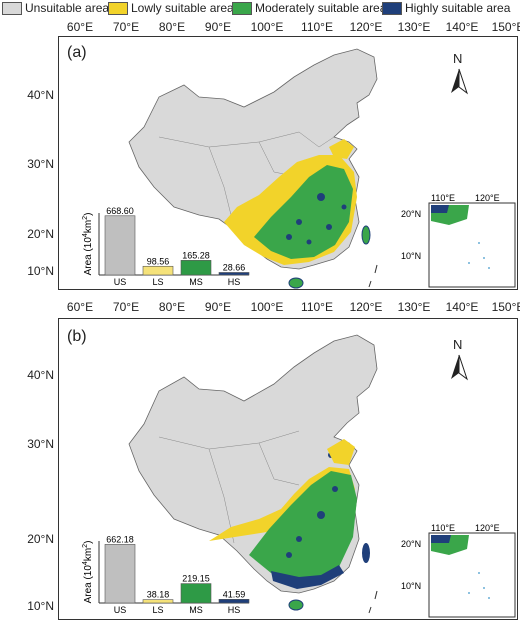 This screenshot has height=625, width=520. I want to click on bar-value-label: 219.15, so click(196, 579).